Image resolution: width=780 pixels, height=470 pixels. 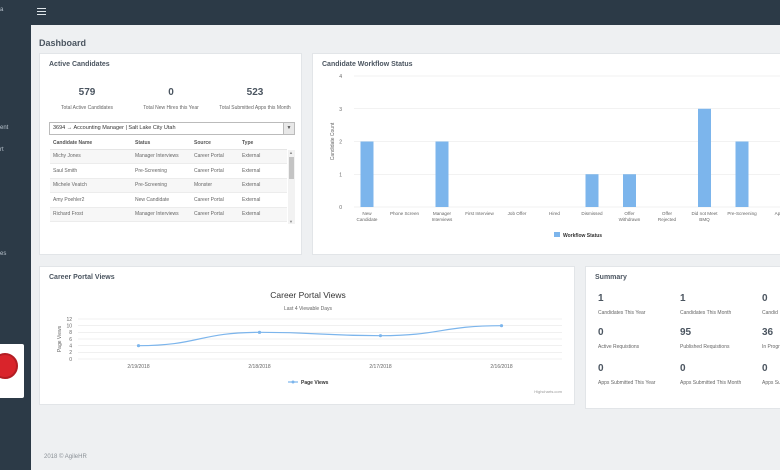 I want to click on top-navbar, so click(x=405, y=12).